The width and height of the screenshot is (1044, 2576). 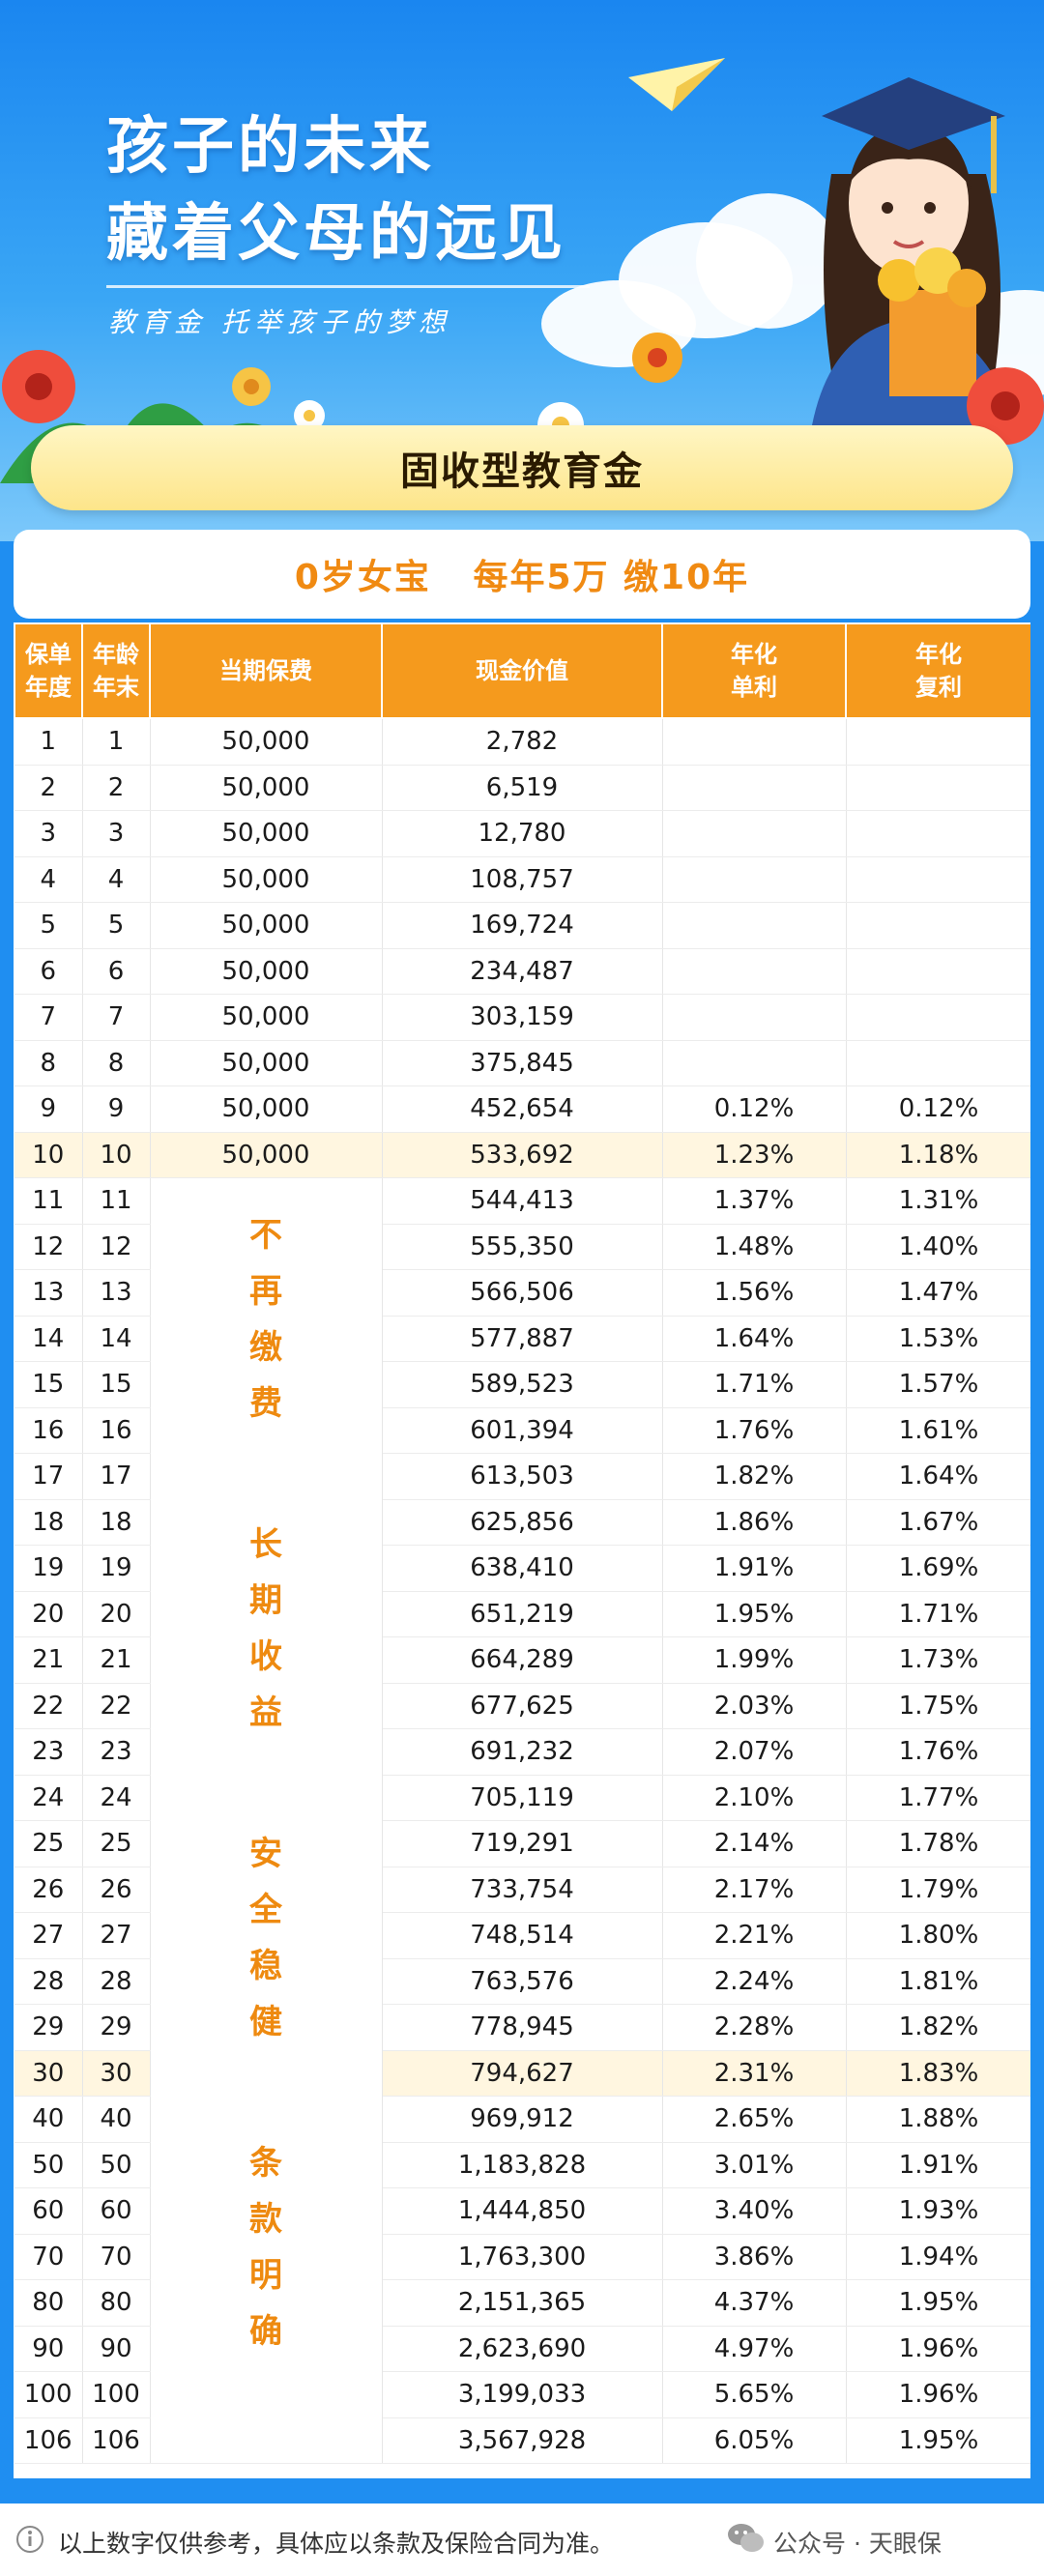 What do you see at coordinates (522, 2119) in the screenshot?
I see `table-row: 40 40 969,912 2.65% 1.88%` at bounding box center [522, 2119].